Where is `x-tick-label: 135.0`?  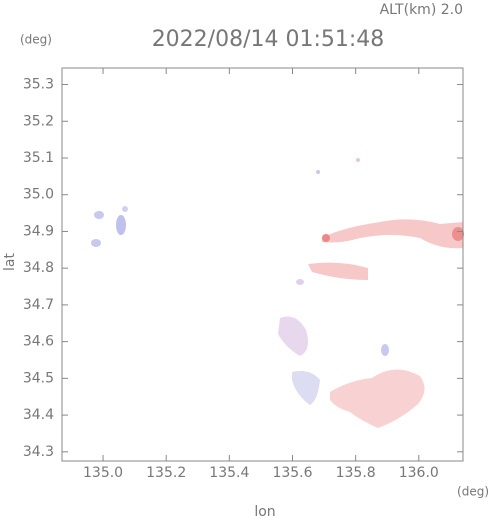 x-tick-label: 135.0 is located at coordinates (103, 473).